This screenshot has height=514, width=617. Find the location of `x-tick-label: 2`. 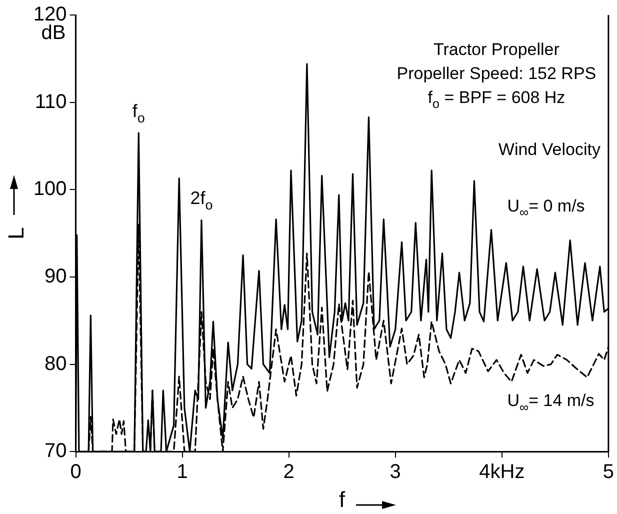

x-tick-label: 2 is located at coordinates (288, 472).